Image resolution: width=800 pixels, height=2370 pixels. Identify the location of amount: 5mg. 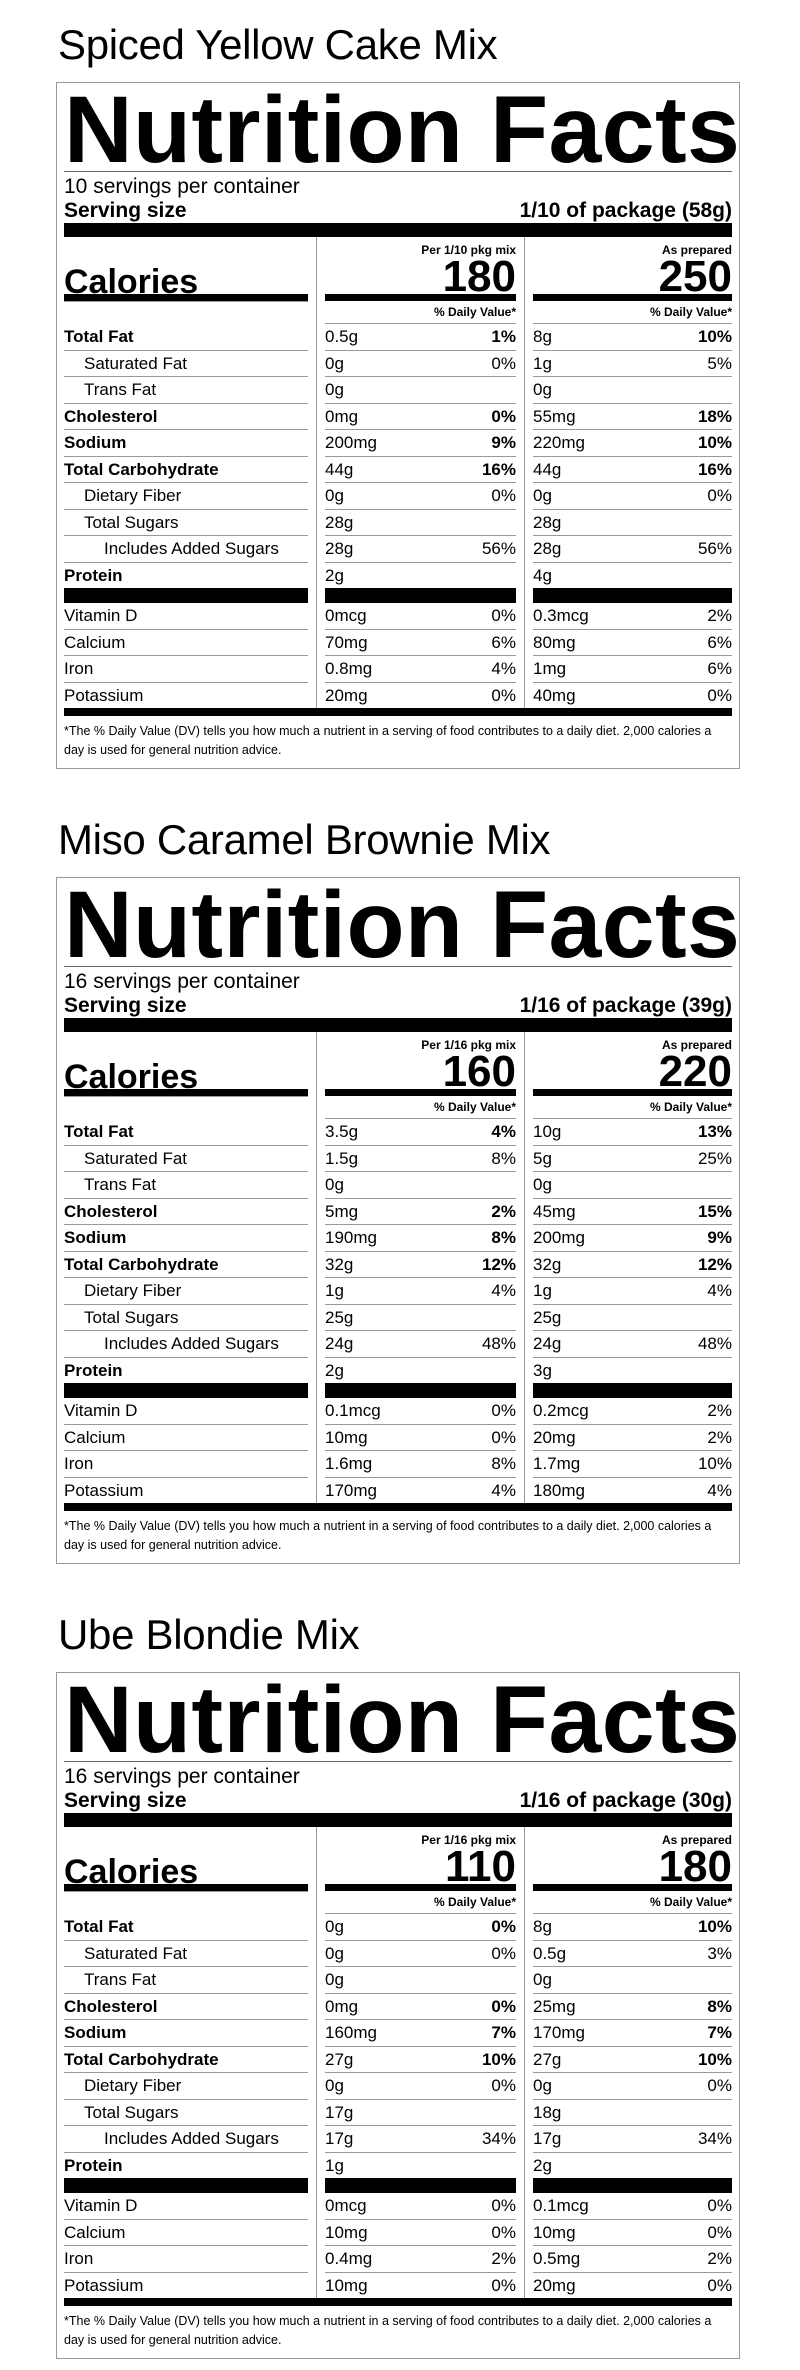
(342, 1211).